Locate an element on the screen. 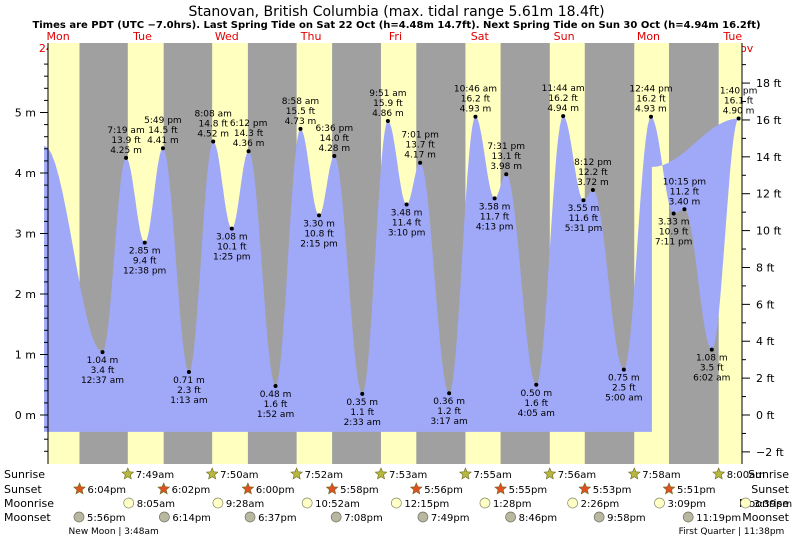 The width and height of the screenshot is (793, 539). day-weekday: Thu is located at coordinates (311, 36).